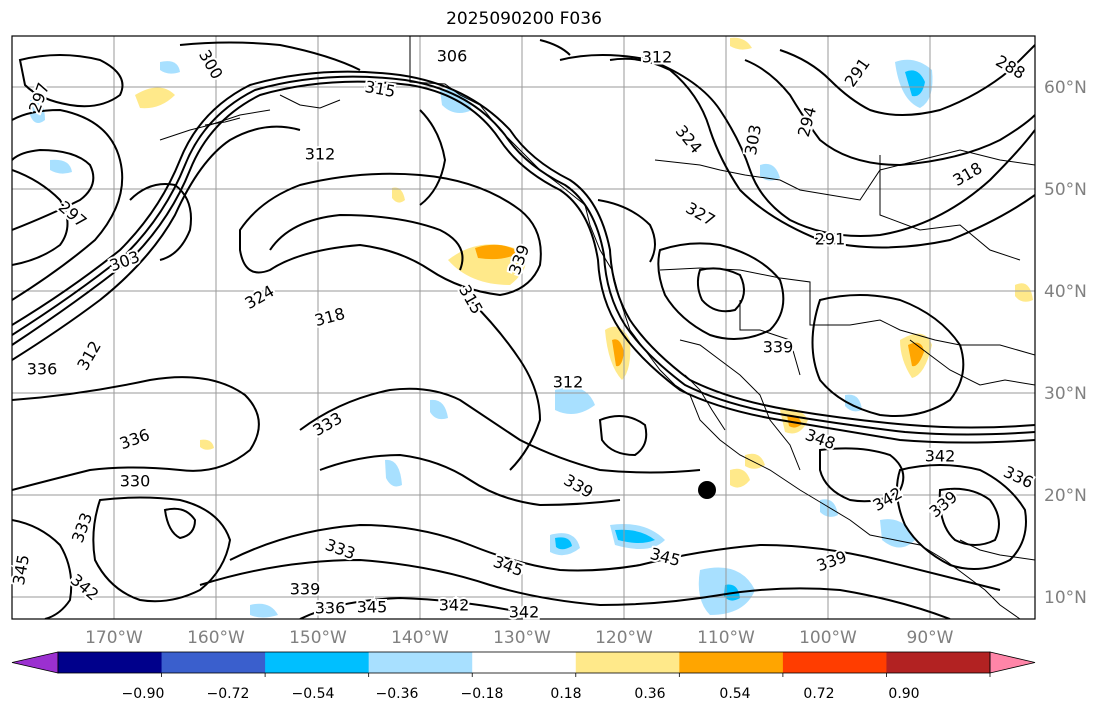 This screenshot has width=1105, height=712. What do you see at coordinates (726, 638) in the screenshot?
I see `lon-label: 110°W` at bounding box center [726, 638].